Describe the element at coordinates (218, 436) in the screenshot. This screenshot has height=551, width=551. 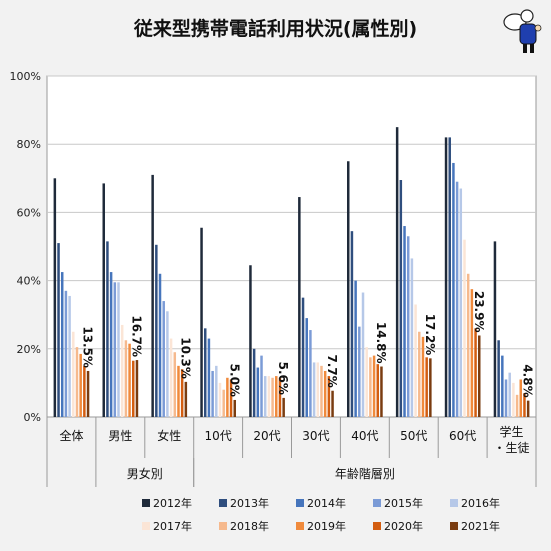
I see `x-tick-label: 10代` at that location.